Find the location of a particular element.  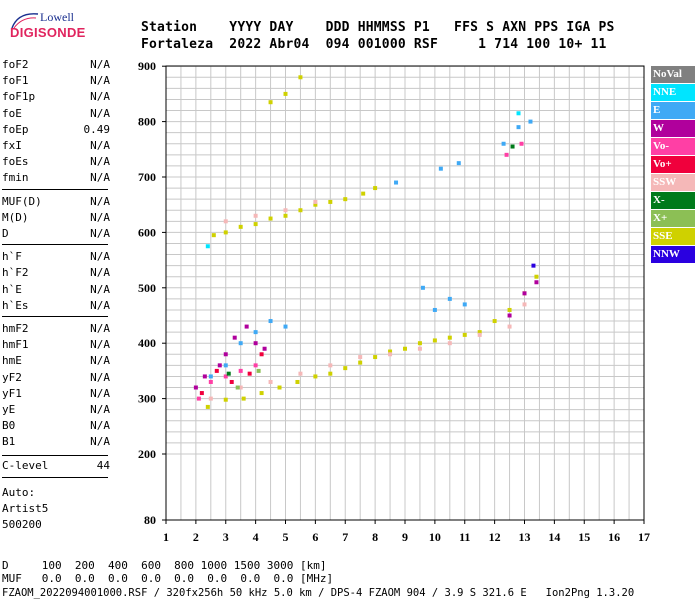

parameter-name: yF2 is located at coordinates (12, 377).